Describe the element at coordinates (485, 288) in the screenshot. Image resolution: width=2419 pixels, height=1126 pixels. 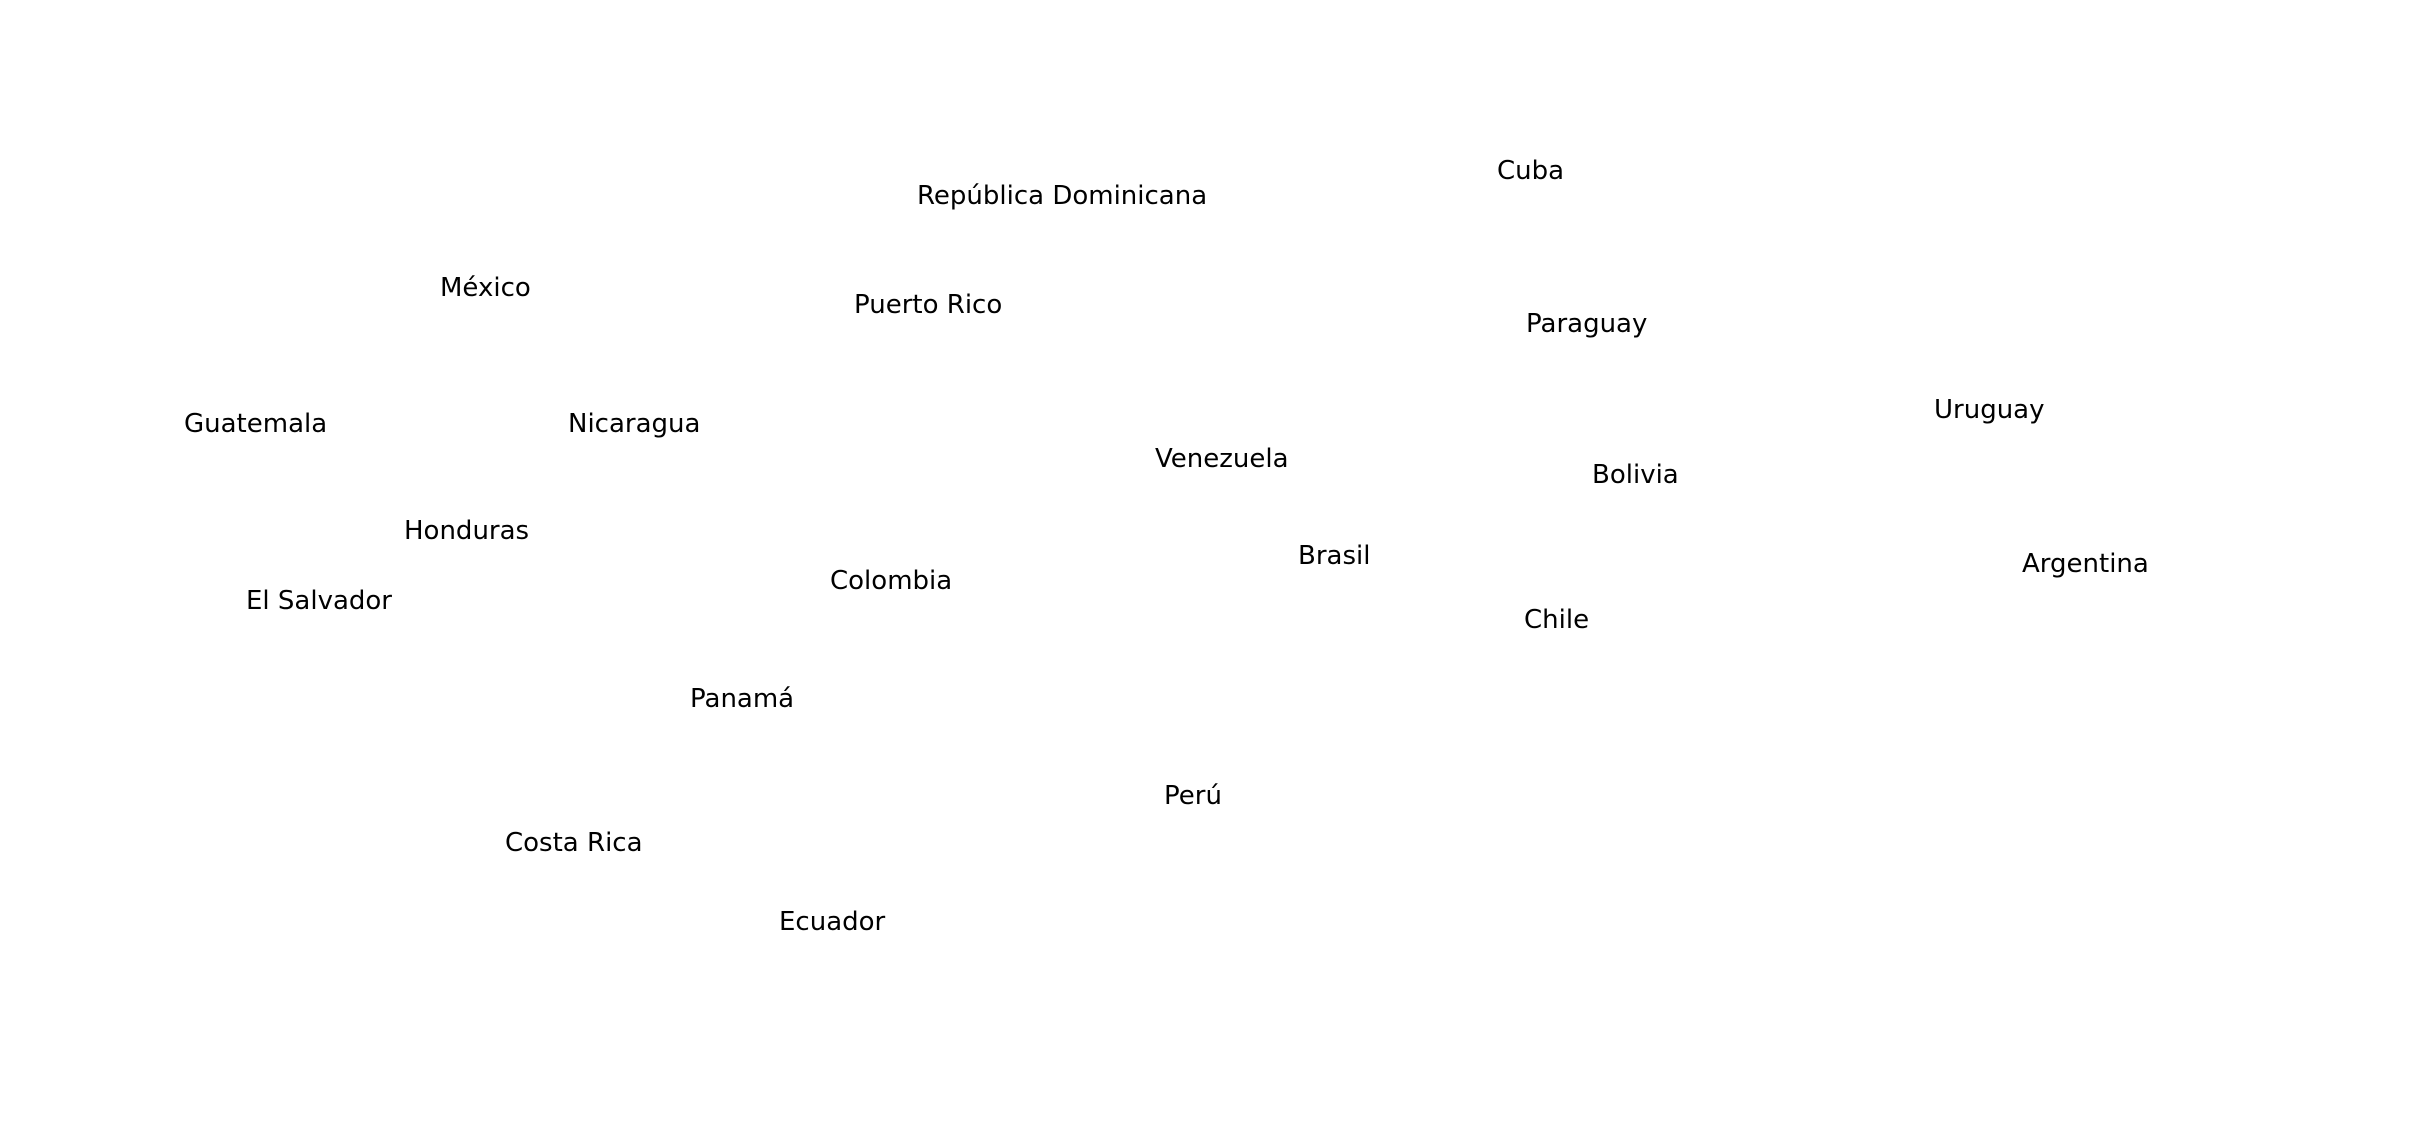
I see `label-mexico: México` at that location.